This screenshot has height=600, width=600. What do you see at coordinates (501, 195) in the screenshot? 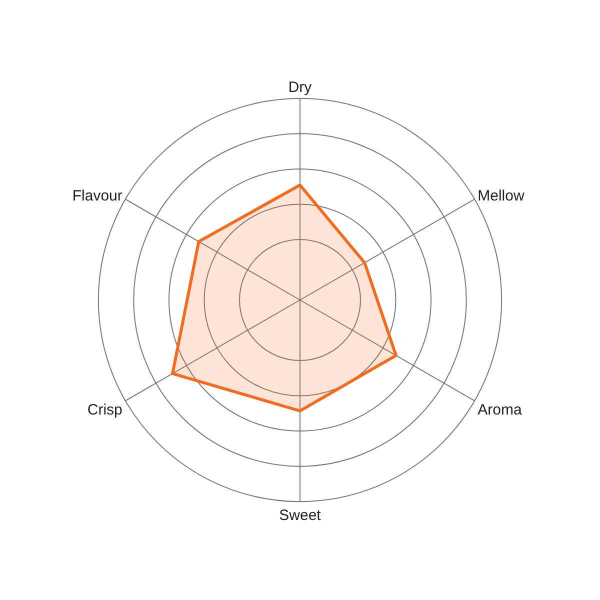
I see `spoke-label: Mellow` at bounding box center [501, 195].